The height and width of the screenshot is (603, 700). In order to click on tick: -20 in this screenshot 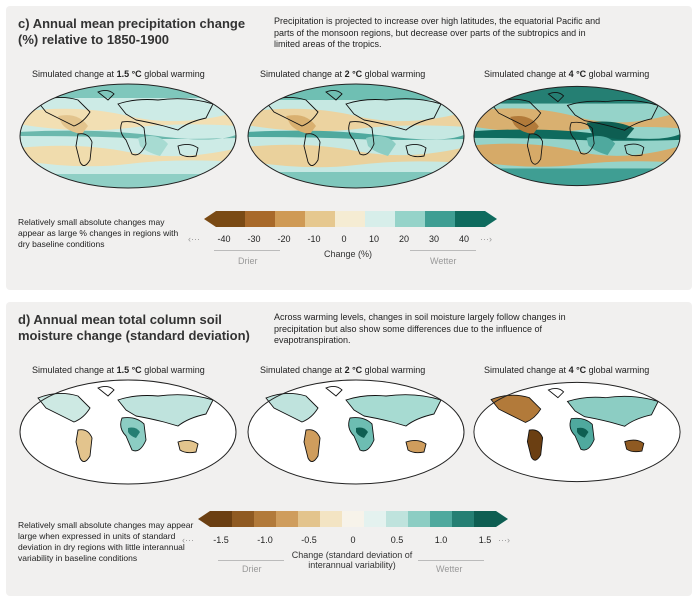, I will do `click(284, 239)`.